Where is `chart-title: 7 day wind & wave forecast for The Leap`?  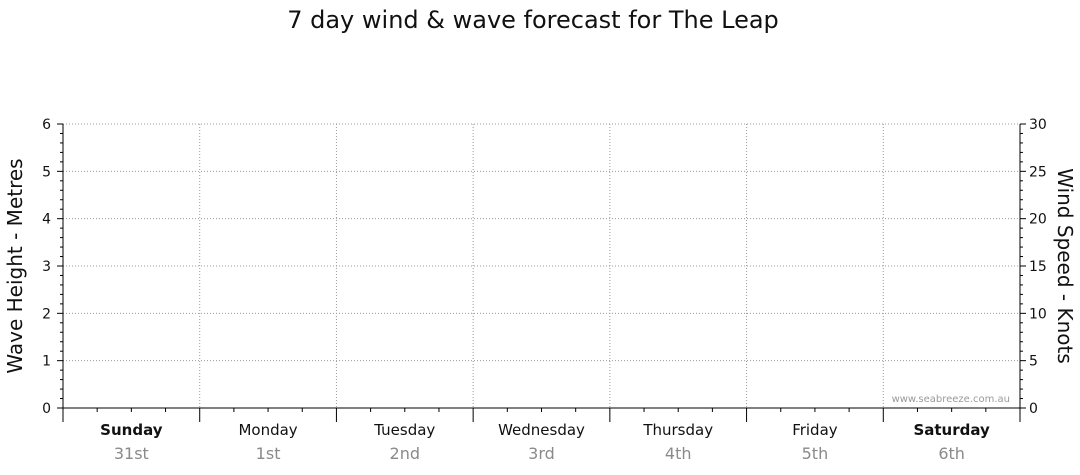
chart-title: 7 day wind & wave forecast for The Leap is located at coordinates (533, 20).